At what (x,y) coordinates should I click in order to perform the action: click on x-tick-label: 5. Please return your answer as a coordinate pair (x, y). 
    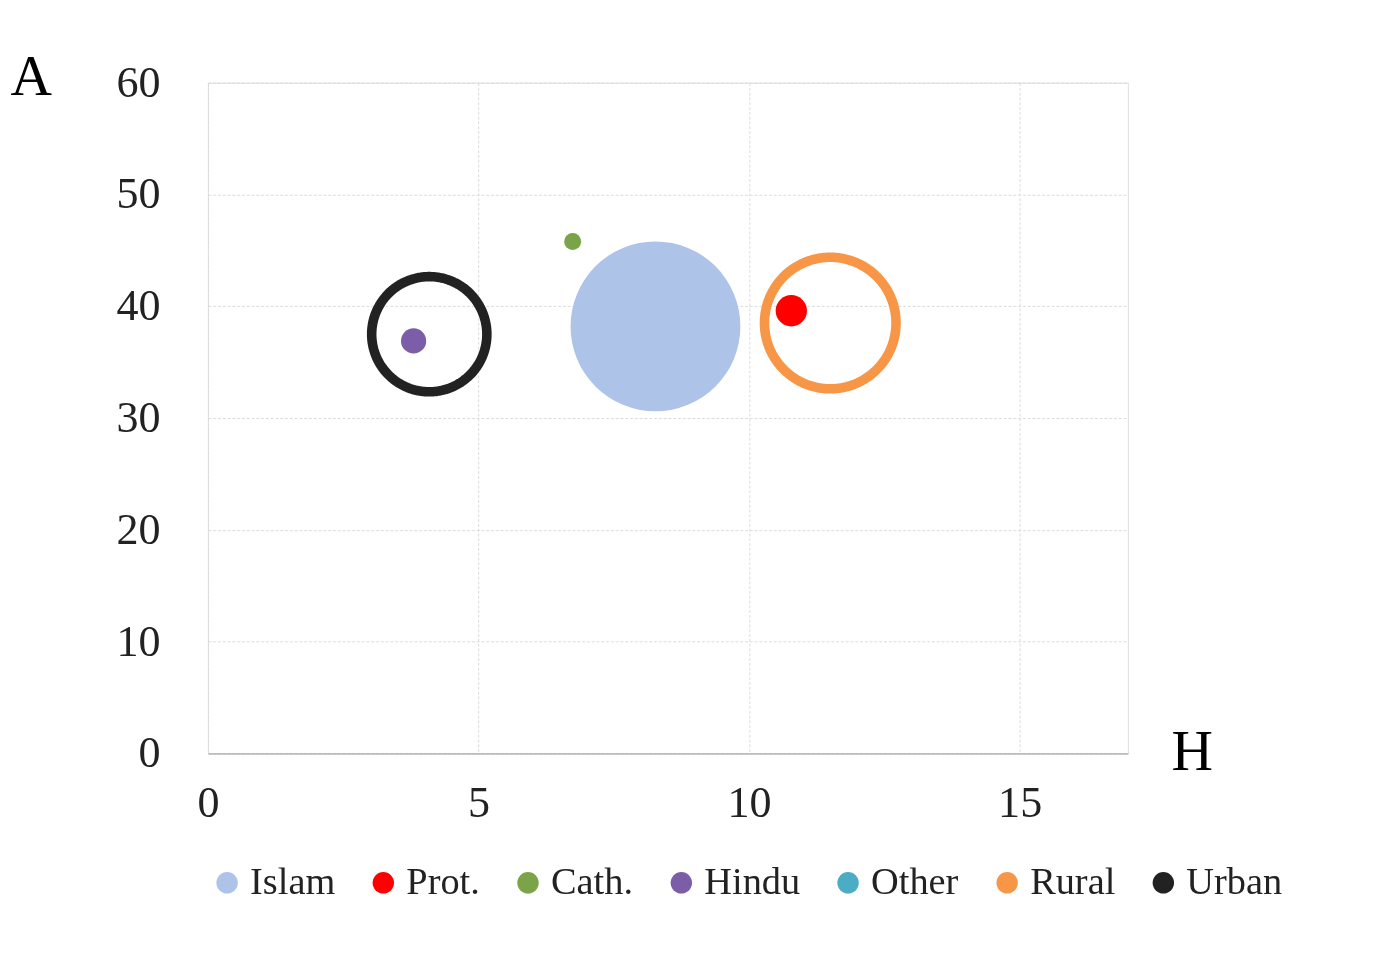
    Looking at the image, I should click on (479, 803).